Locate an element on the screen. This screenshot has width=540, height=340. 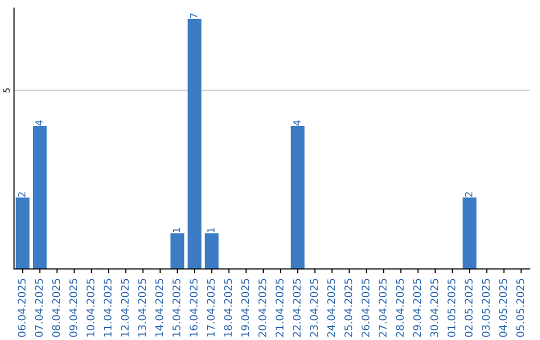
x-tick-label: 26.04.2025 is located at coordinates (366, 307).